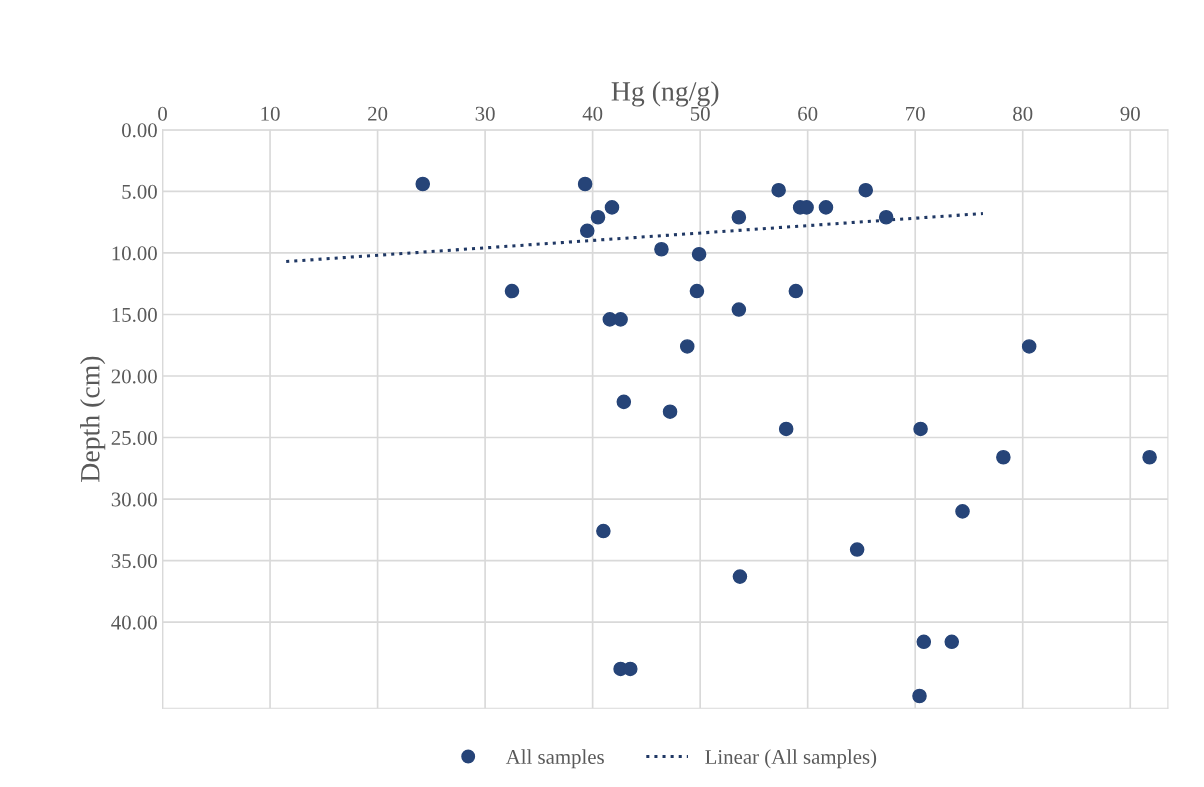 The width and height of the screenshot is (1204, 787). What do you see at coordinates (1130, 113) in the screenshot?
I see `x-tick-label: 90` at bounding box center [1130, 113].